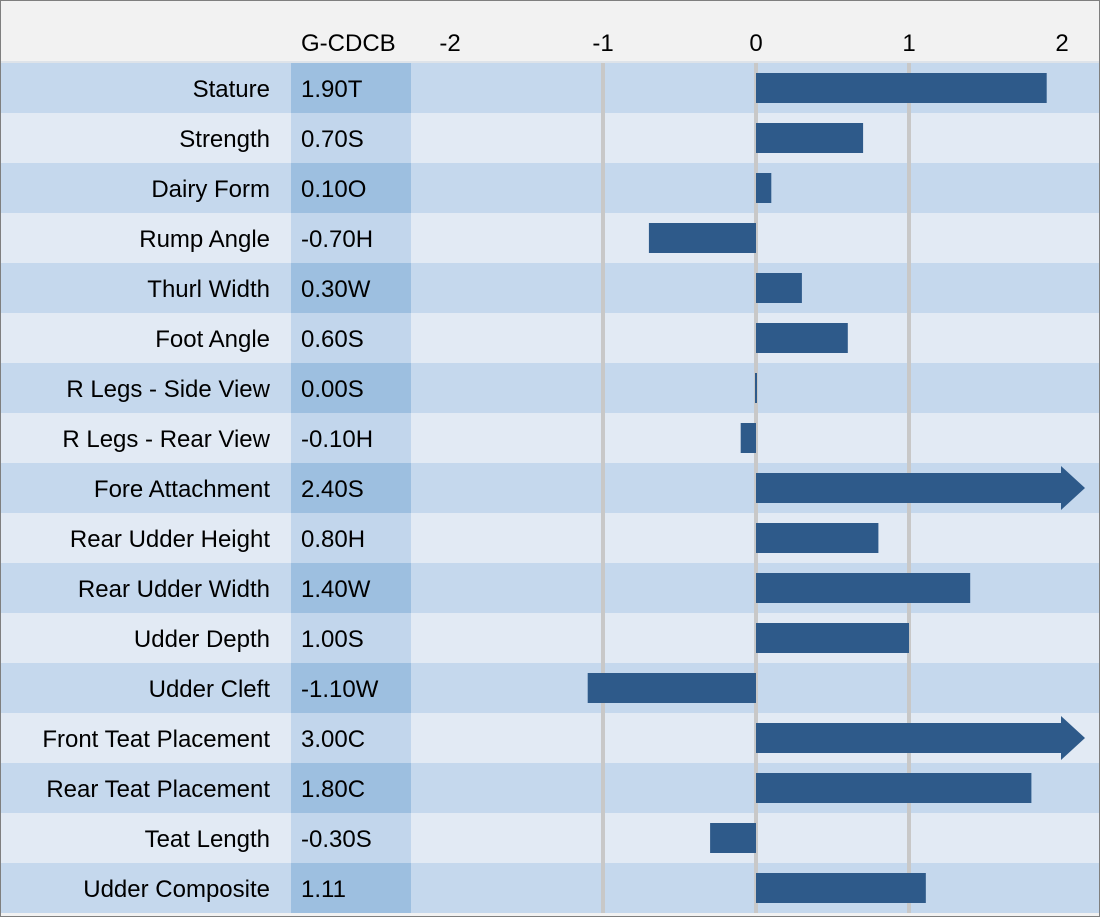 The width and height of the screenshot is (1100, 917). I want to click on value-label: -0.70H, so click(337, 239).